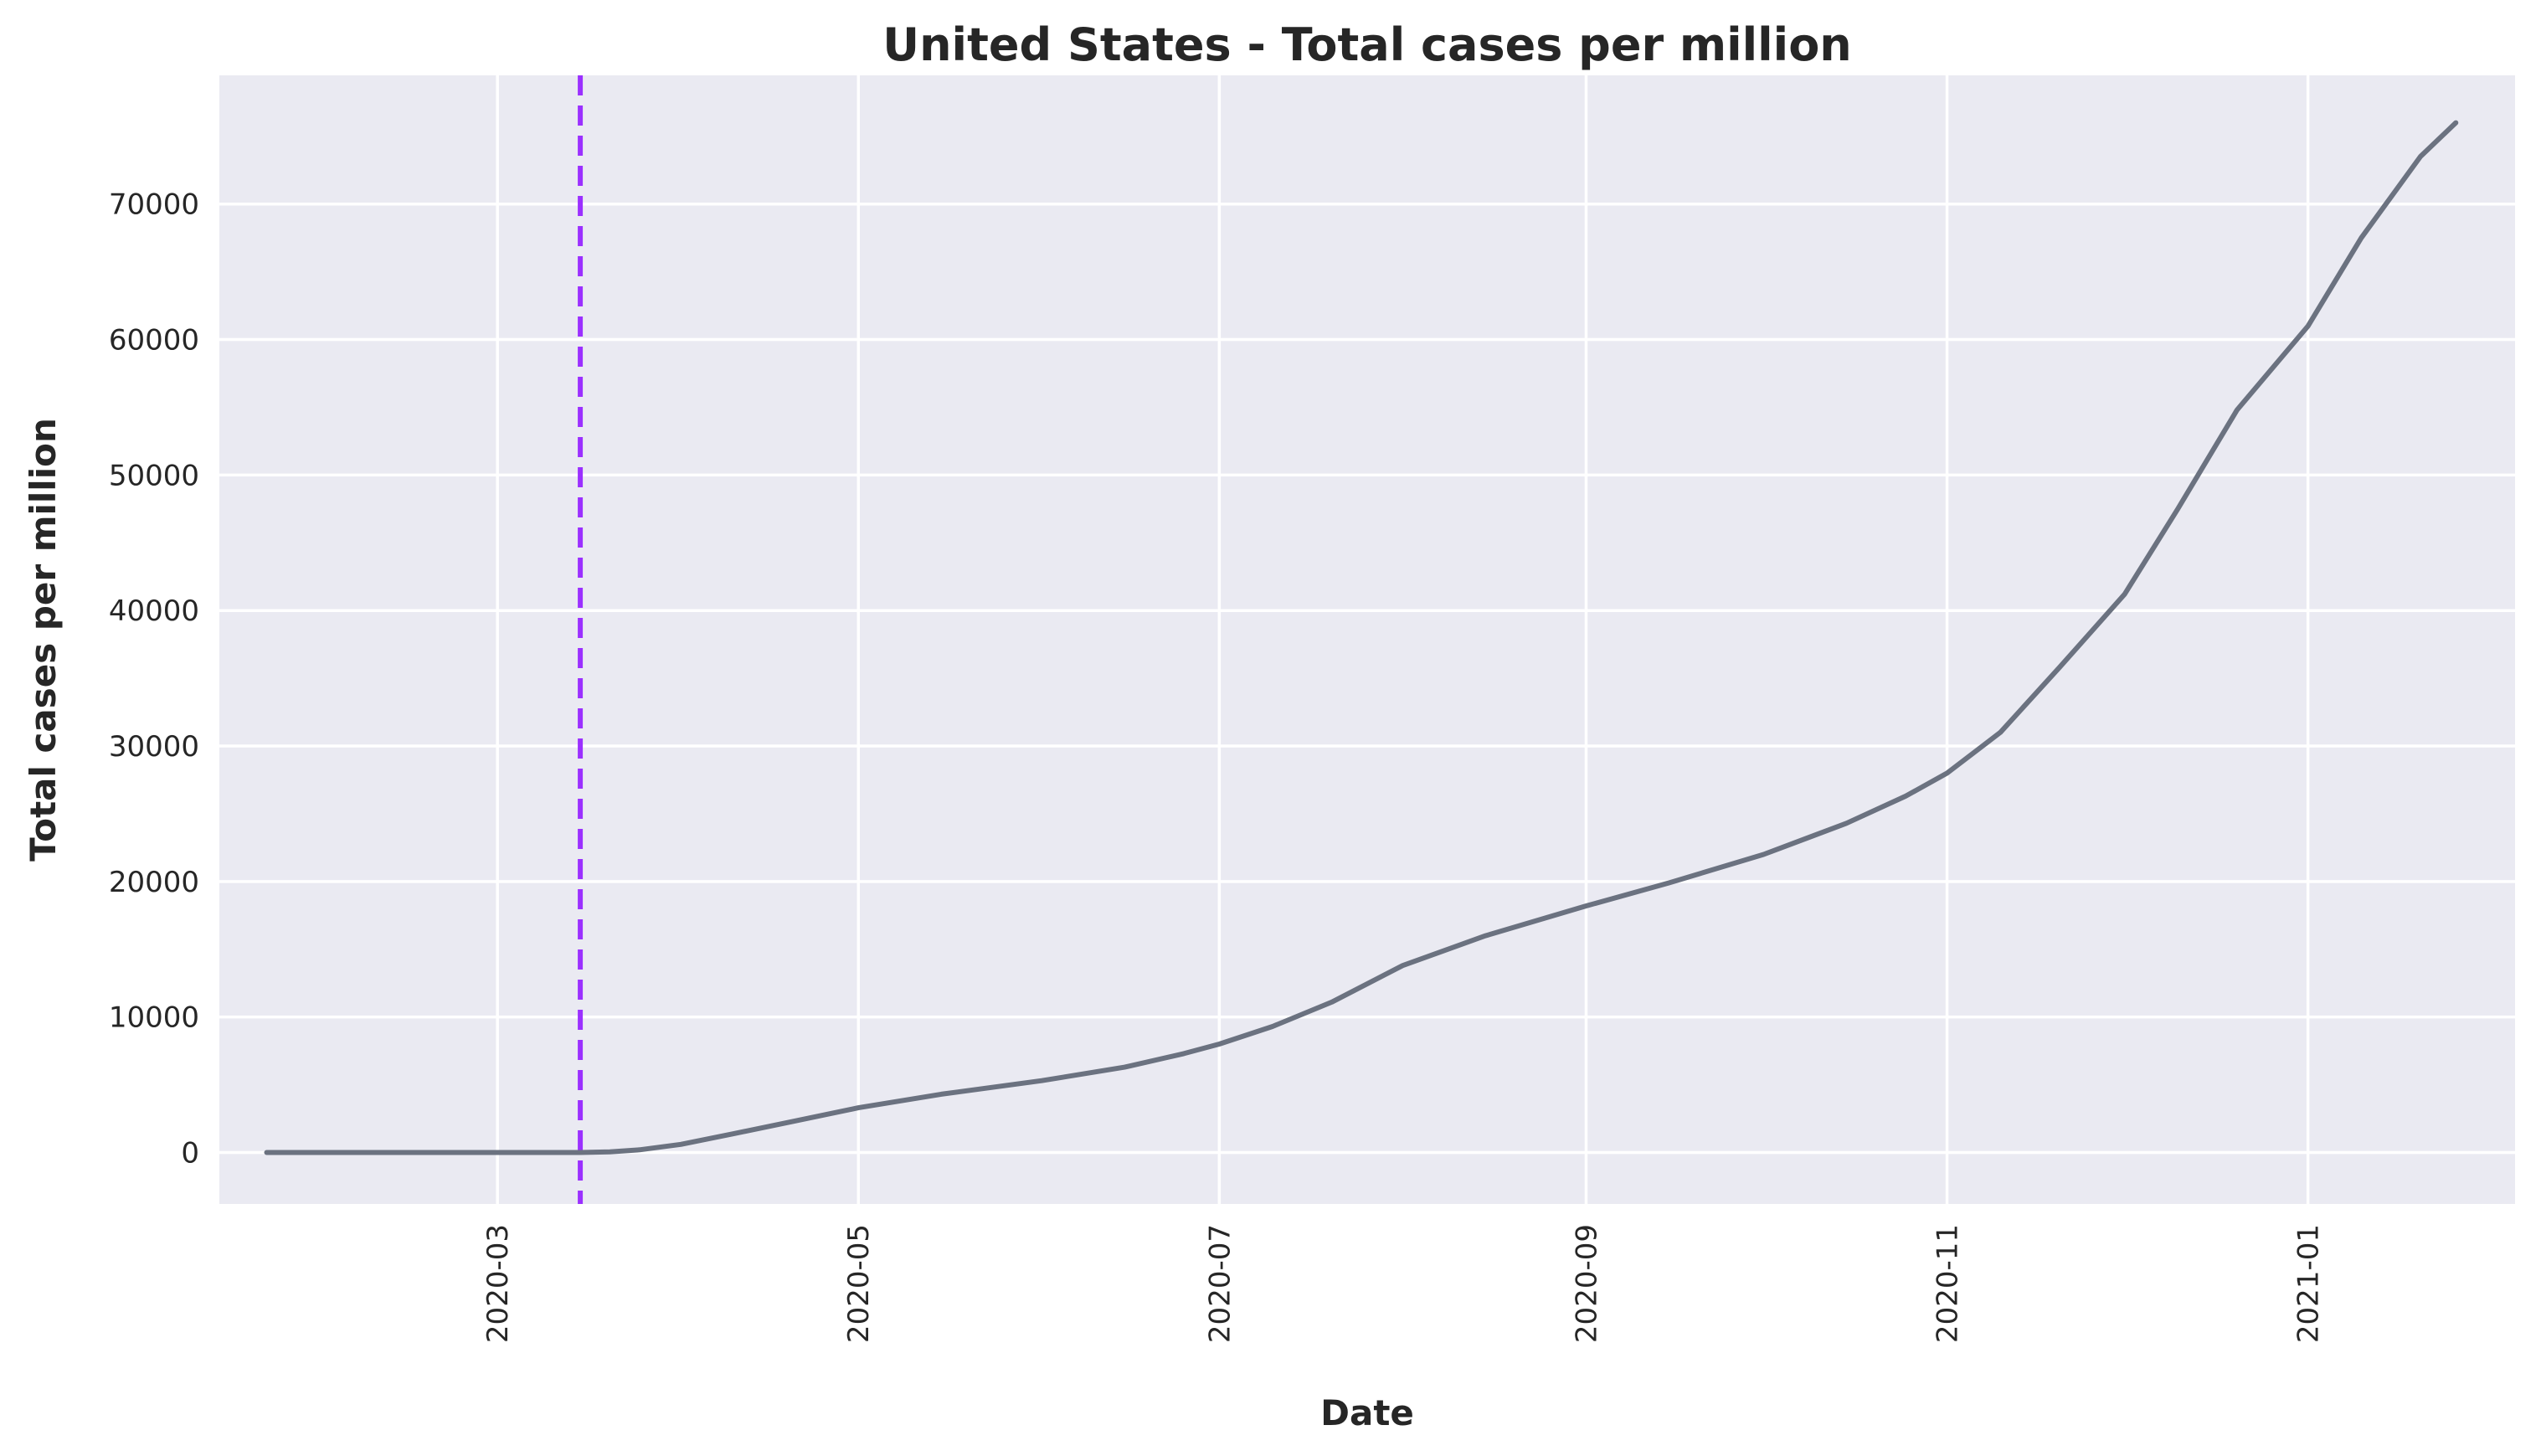 The height and width of the screenshot is (1456, 2541). What do you see at coordinates (1367, 1412) in the screenshot?
I see `x-axis-label: Date` at bounding box center [1367, 1412].